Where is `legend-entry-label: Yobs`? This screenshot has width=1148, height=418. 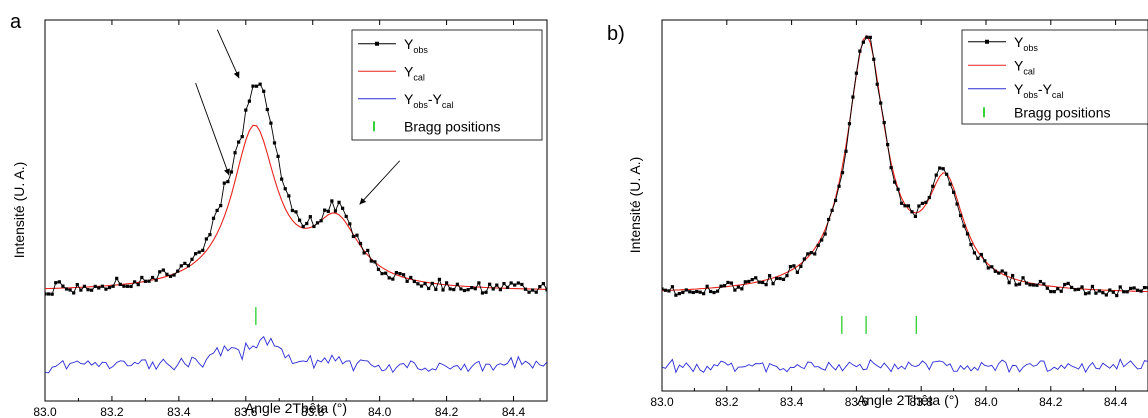
legend-entry-label: Yobs is located at coordinates (1026, 43).